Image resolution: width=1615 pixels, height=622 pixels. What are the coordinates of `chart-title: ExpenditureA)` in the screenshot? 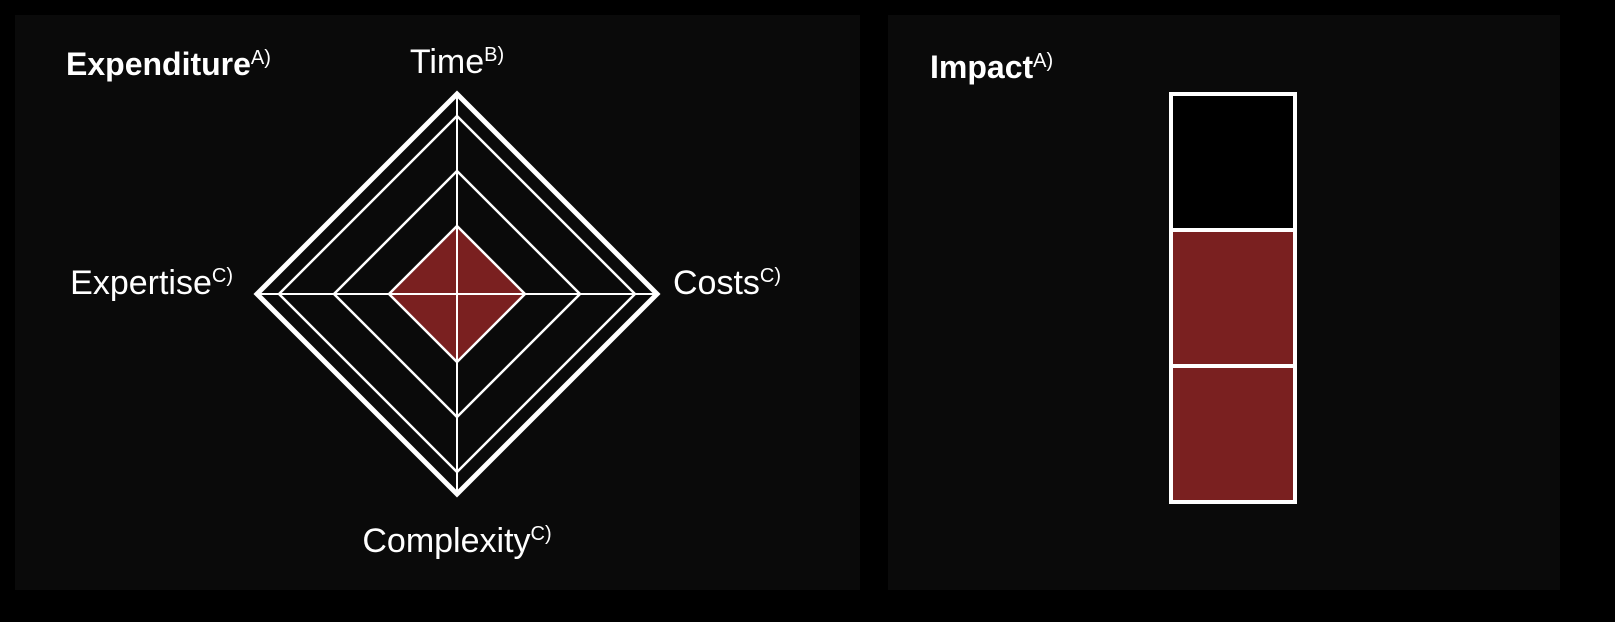 It's located at (168, 64).